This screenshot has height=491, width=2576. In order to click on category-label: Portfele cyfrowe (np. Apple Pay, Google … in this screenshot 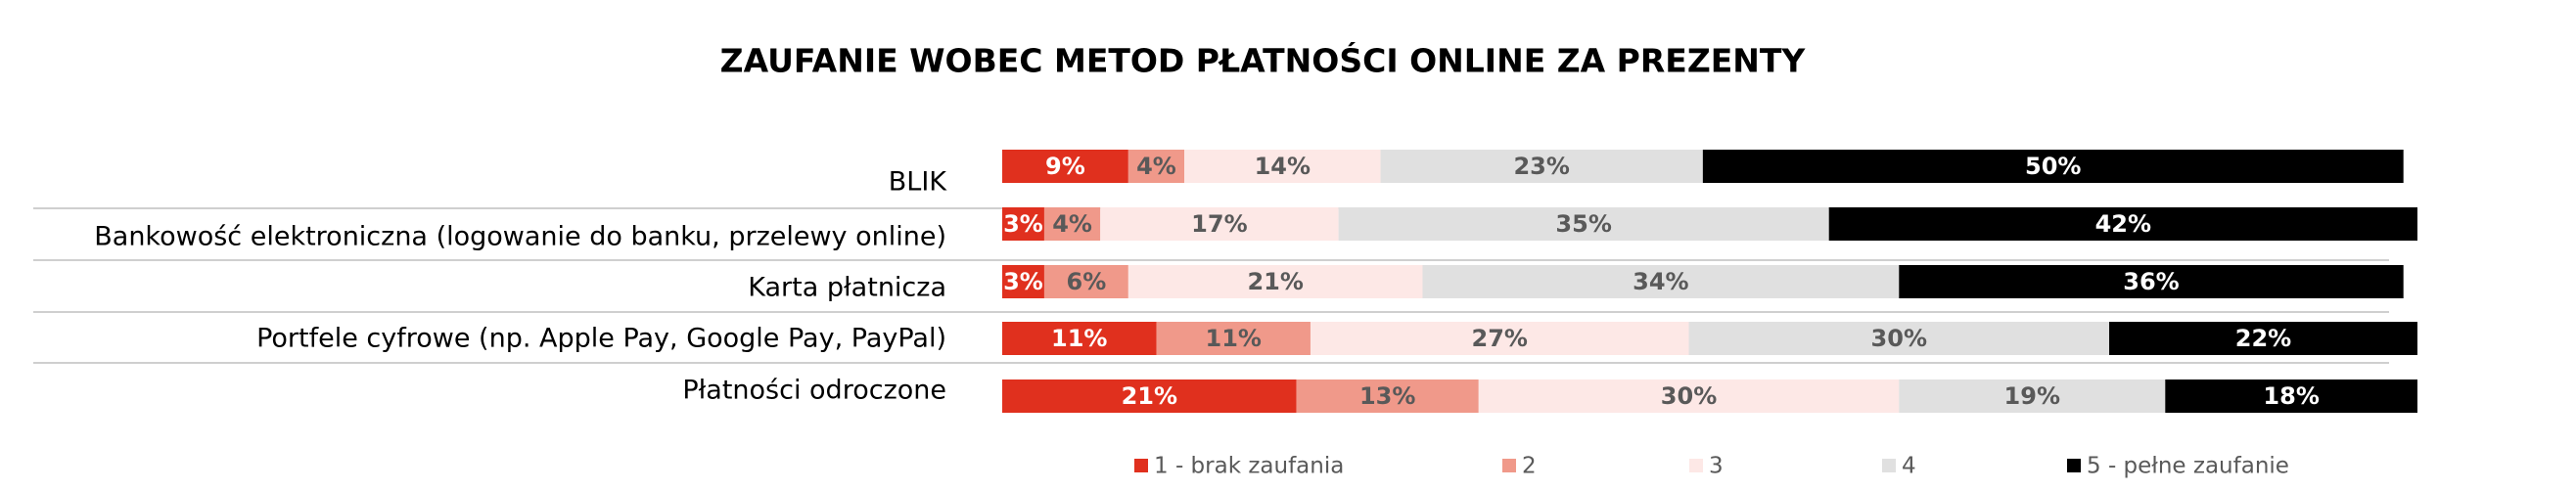, I will do `click(601, 339)`.